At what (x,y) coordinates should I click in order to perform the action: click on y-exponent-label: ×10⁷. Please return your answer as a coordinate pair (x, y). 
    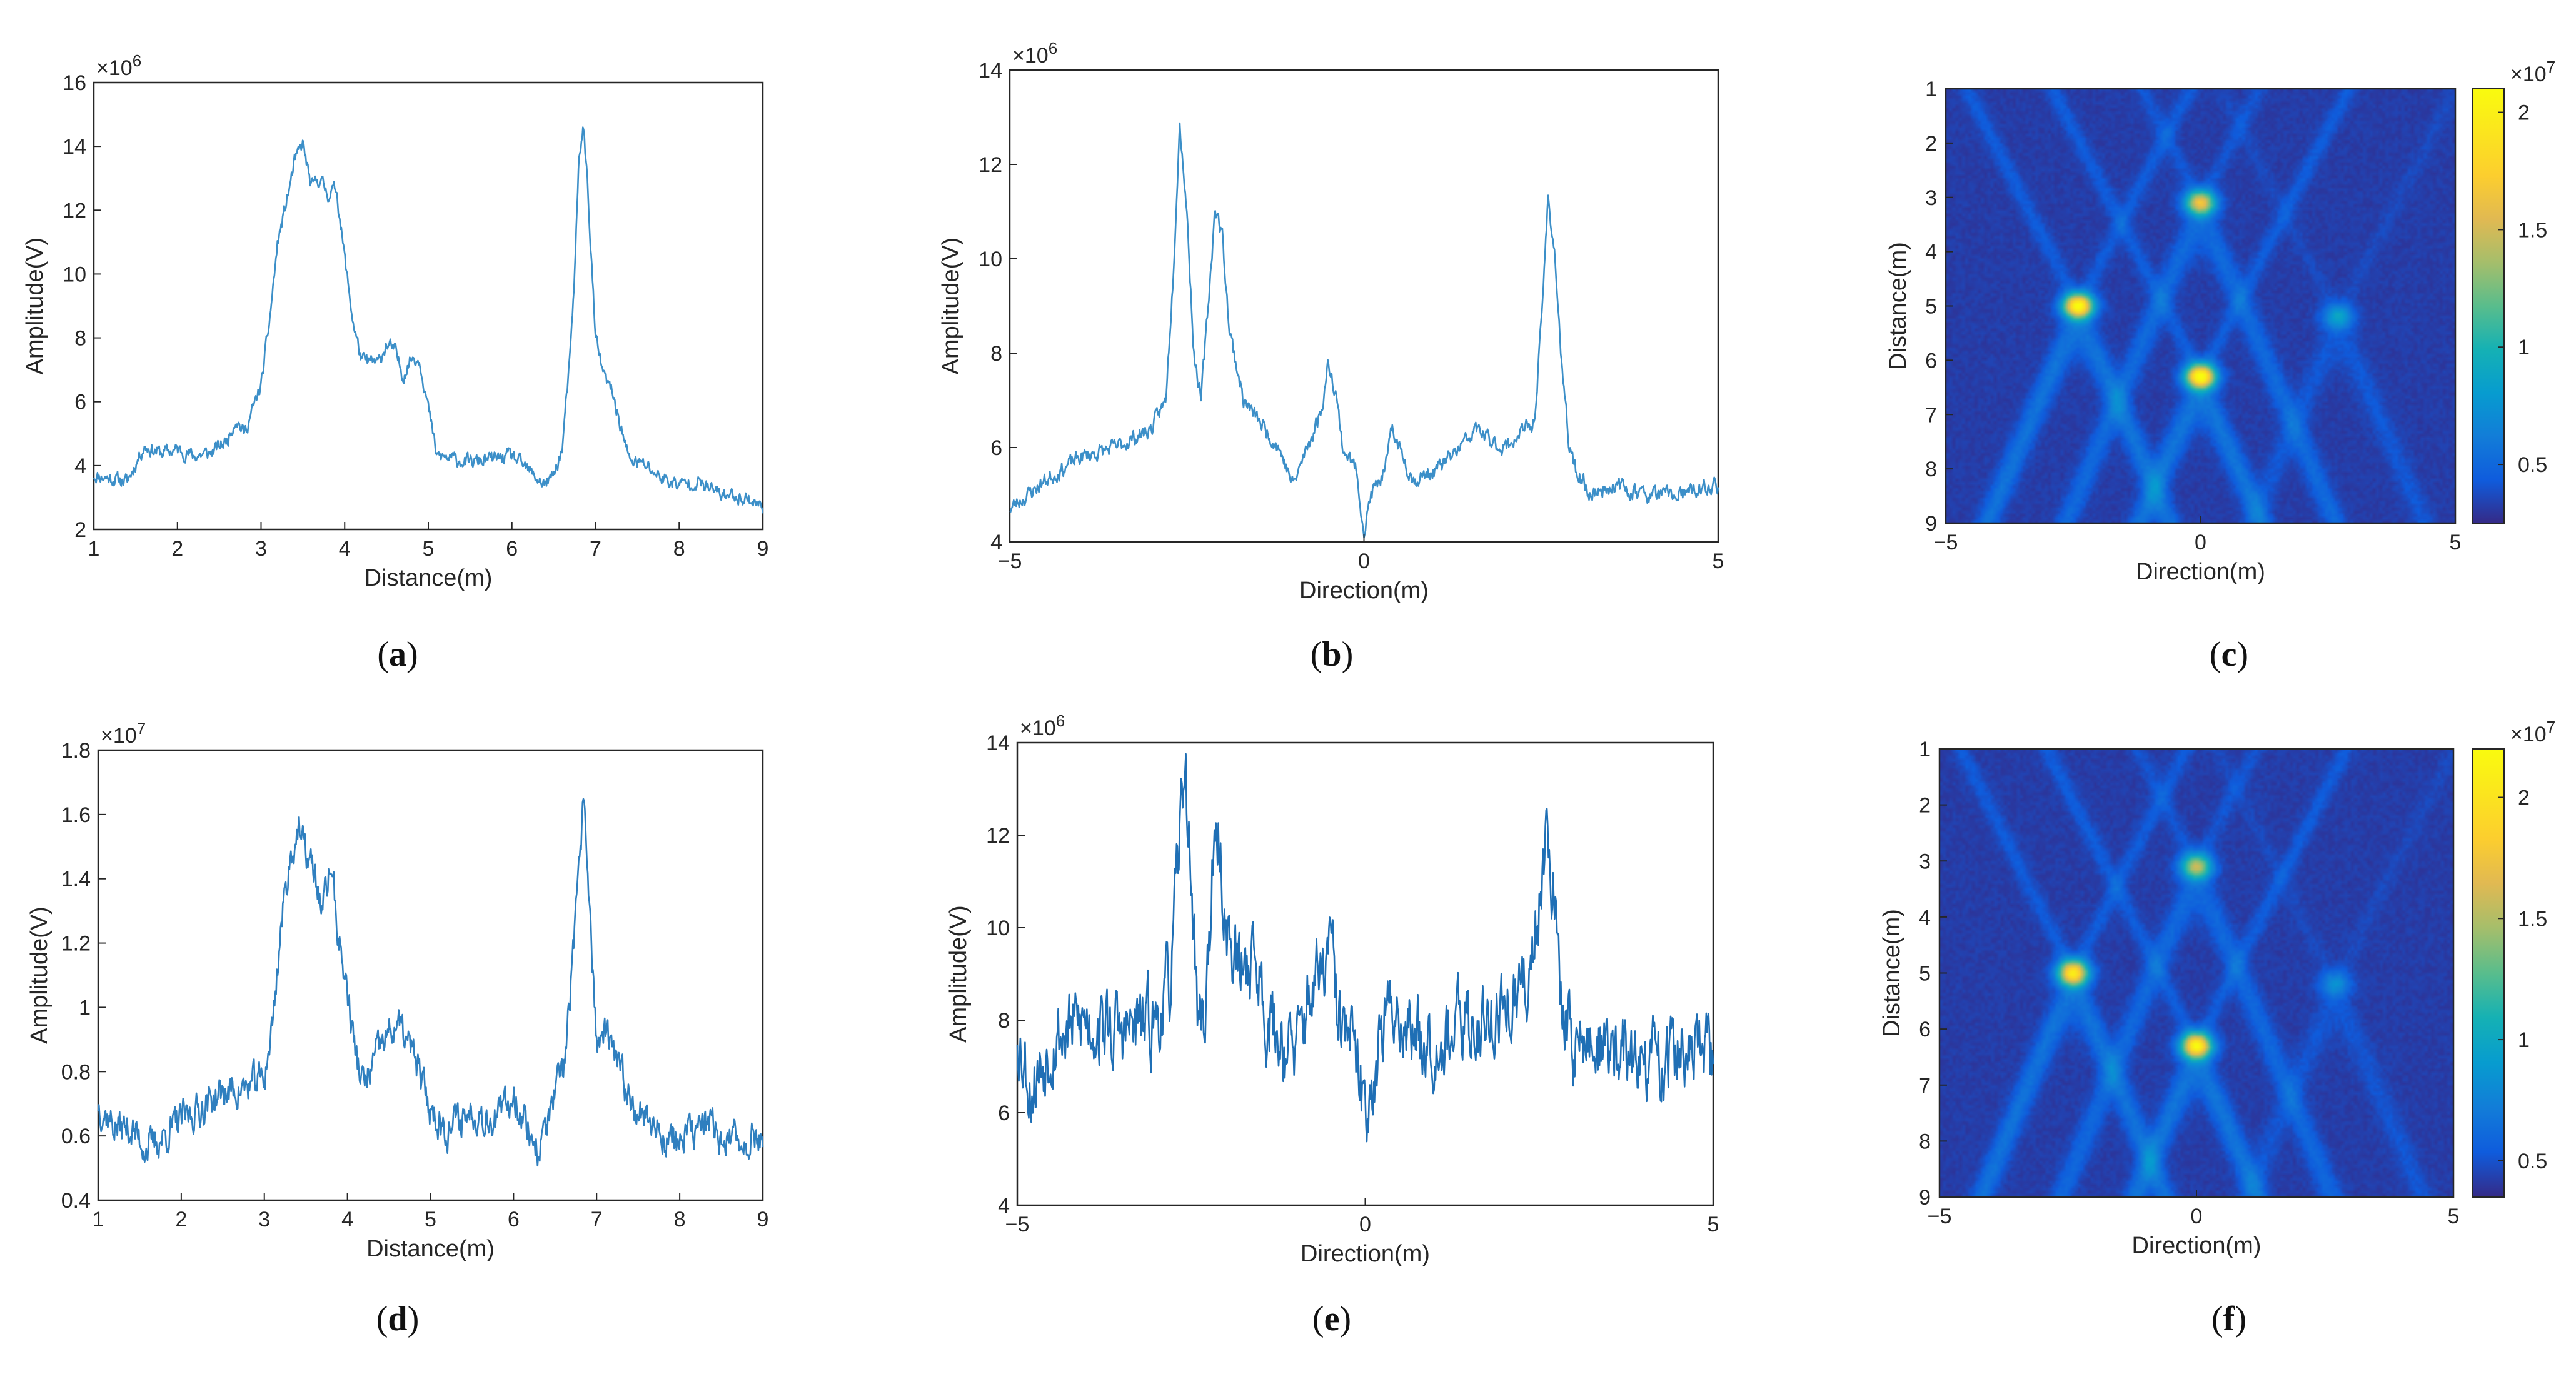
    Looking at the image, I should click on (123, 733).